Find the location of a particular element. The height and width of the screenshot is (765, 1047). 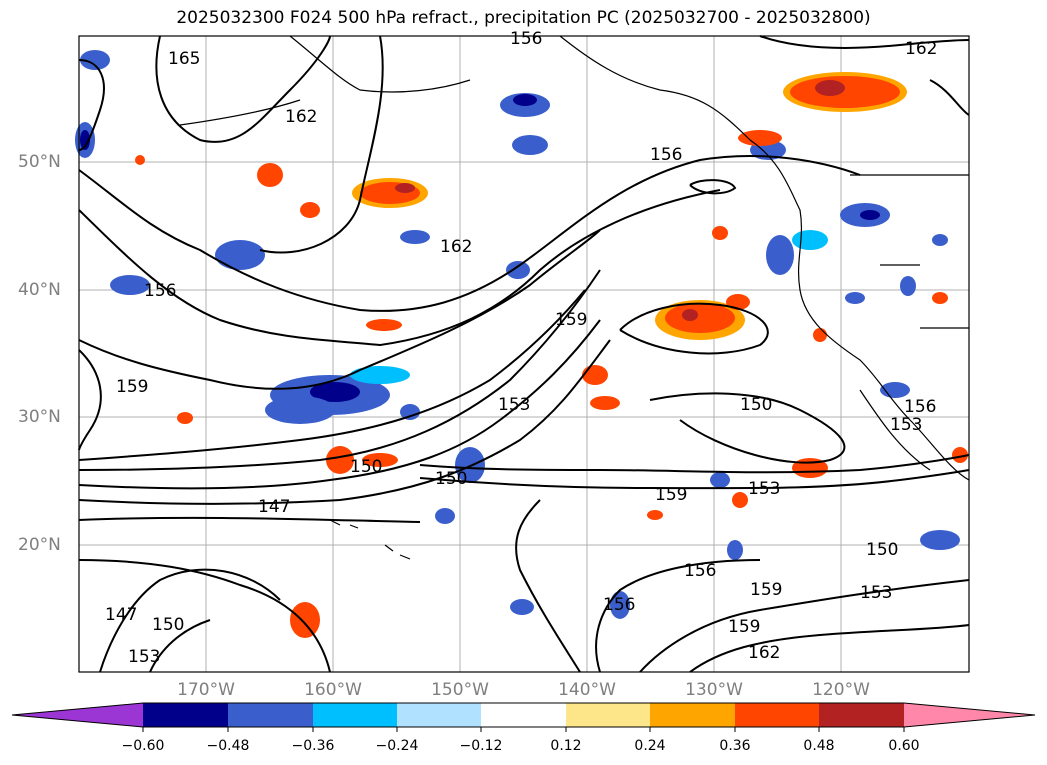

colorbar-tick-label: −0.48 is located at coordinates (228, 746).